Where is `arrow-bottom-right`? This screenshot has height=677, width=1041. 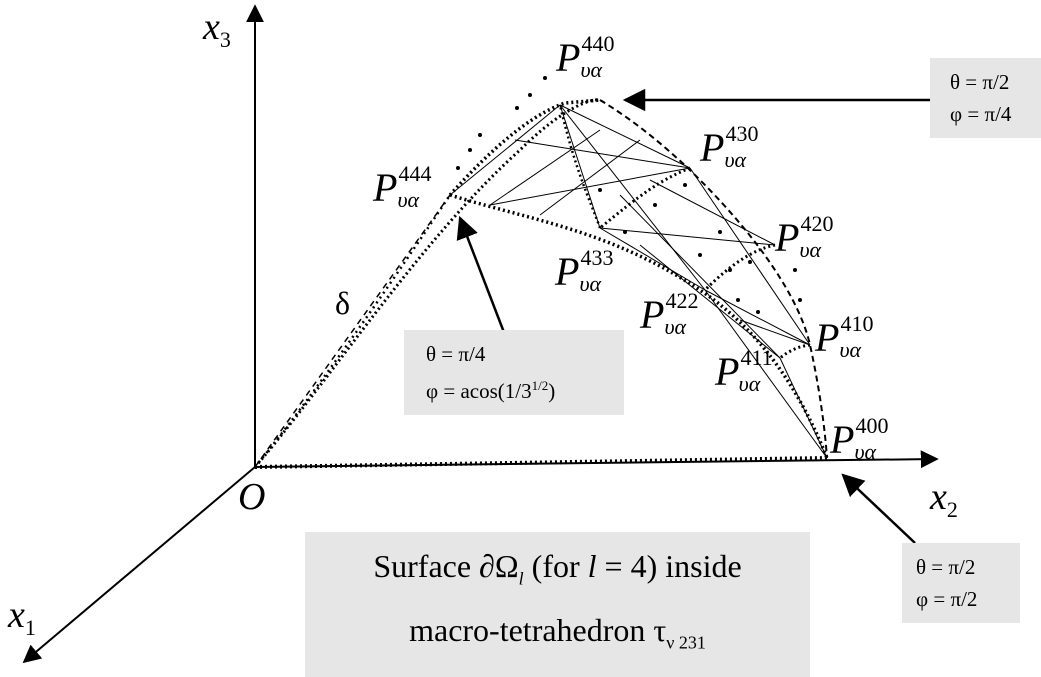
arrow-bottom-right is located at coordinates (878, 508).